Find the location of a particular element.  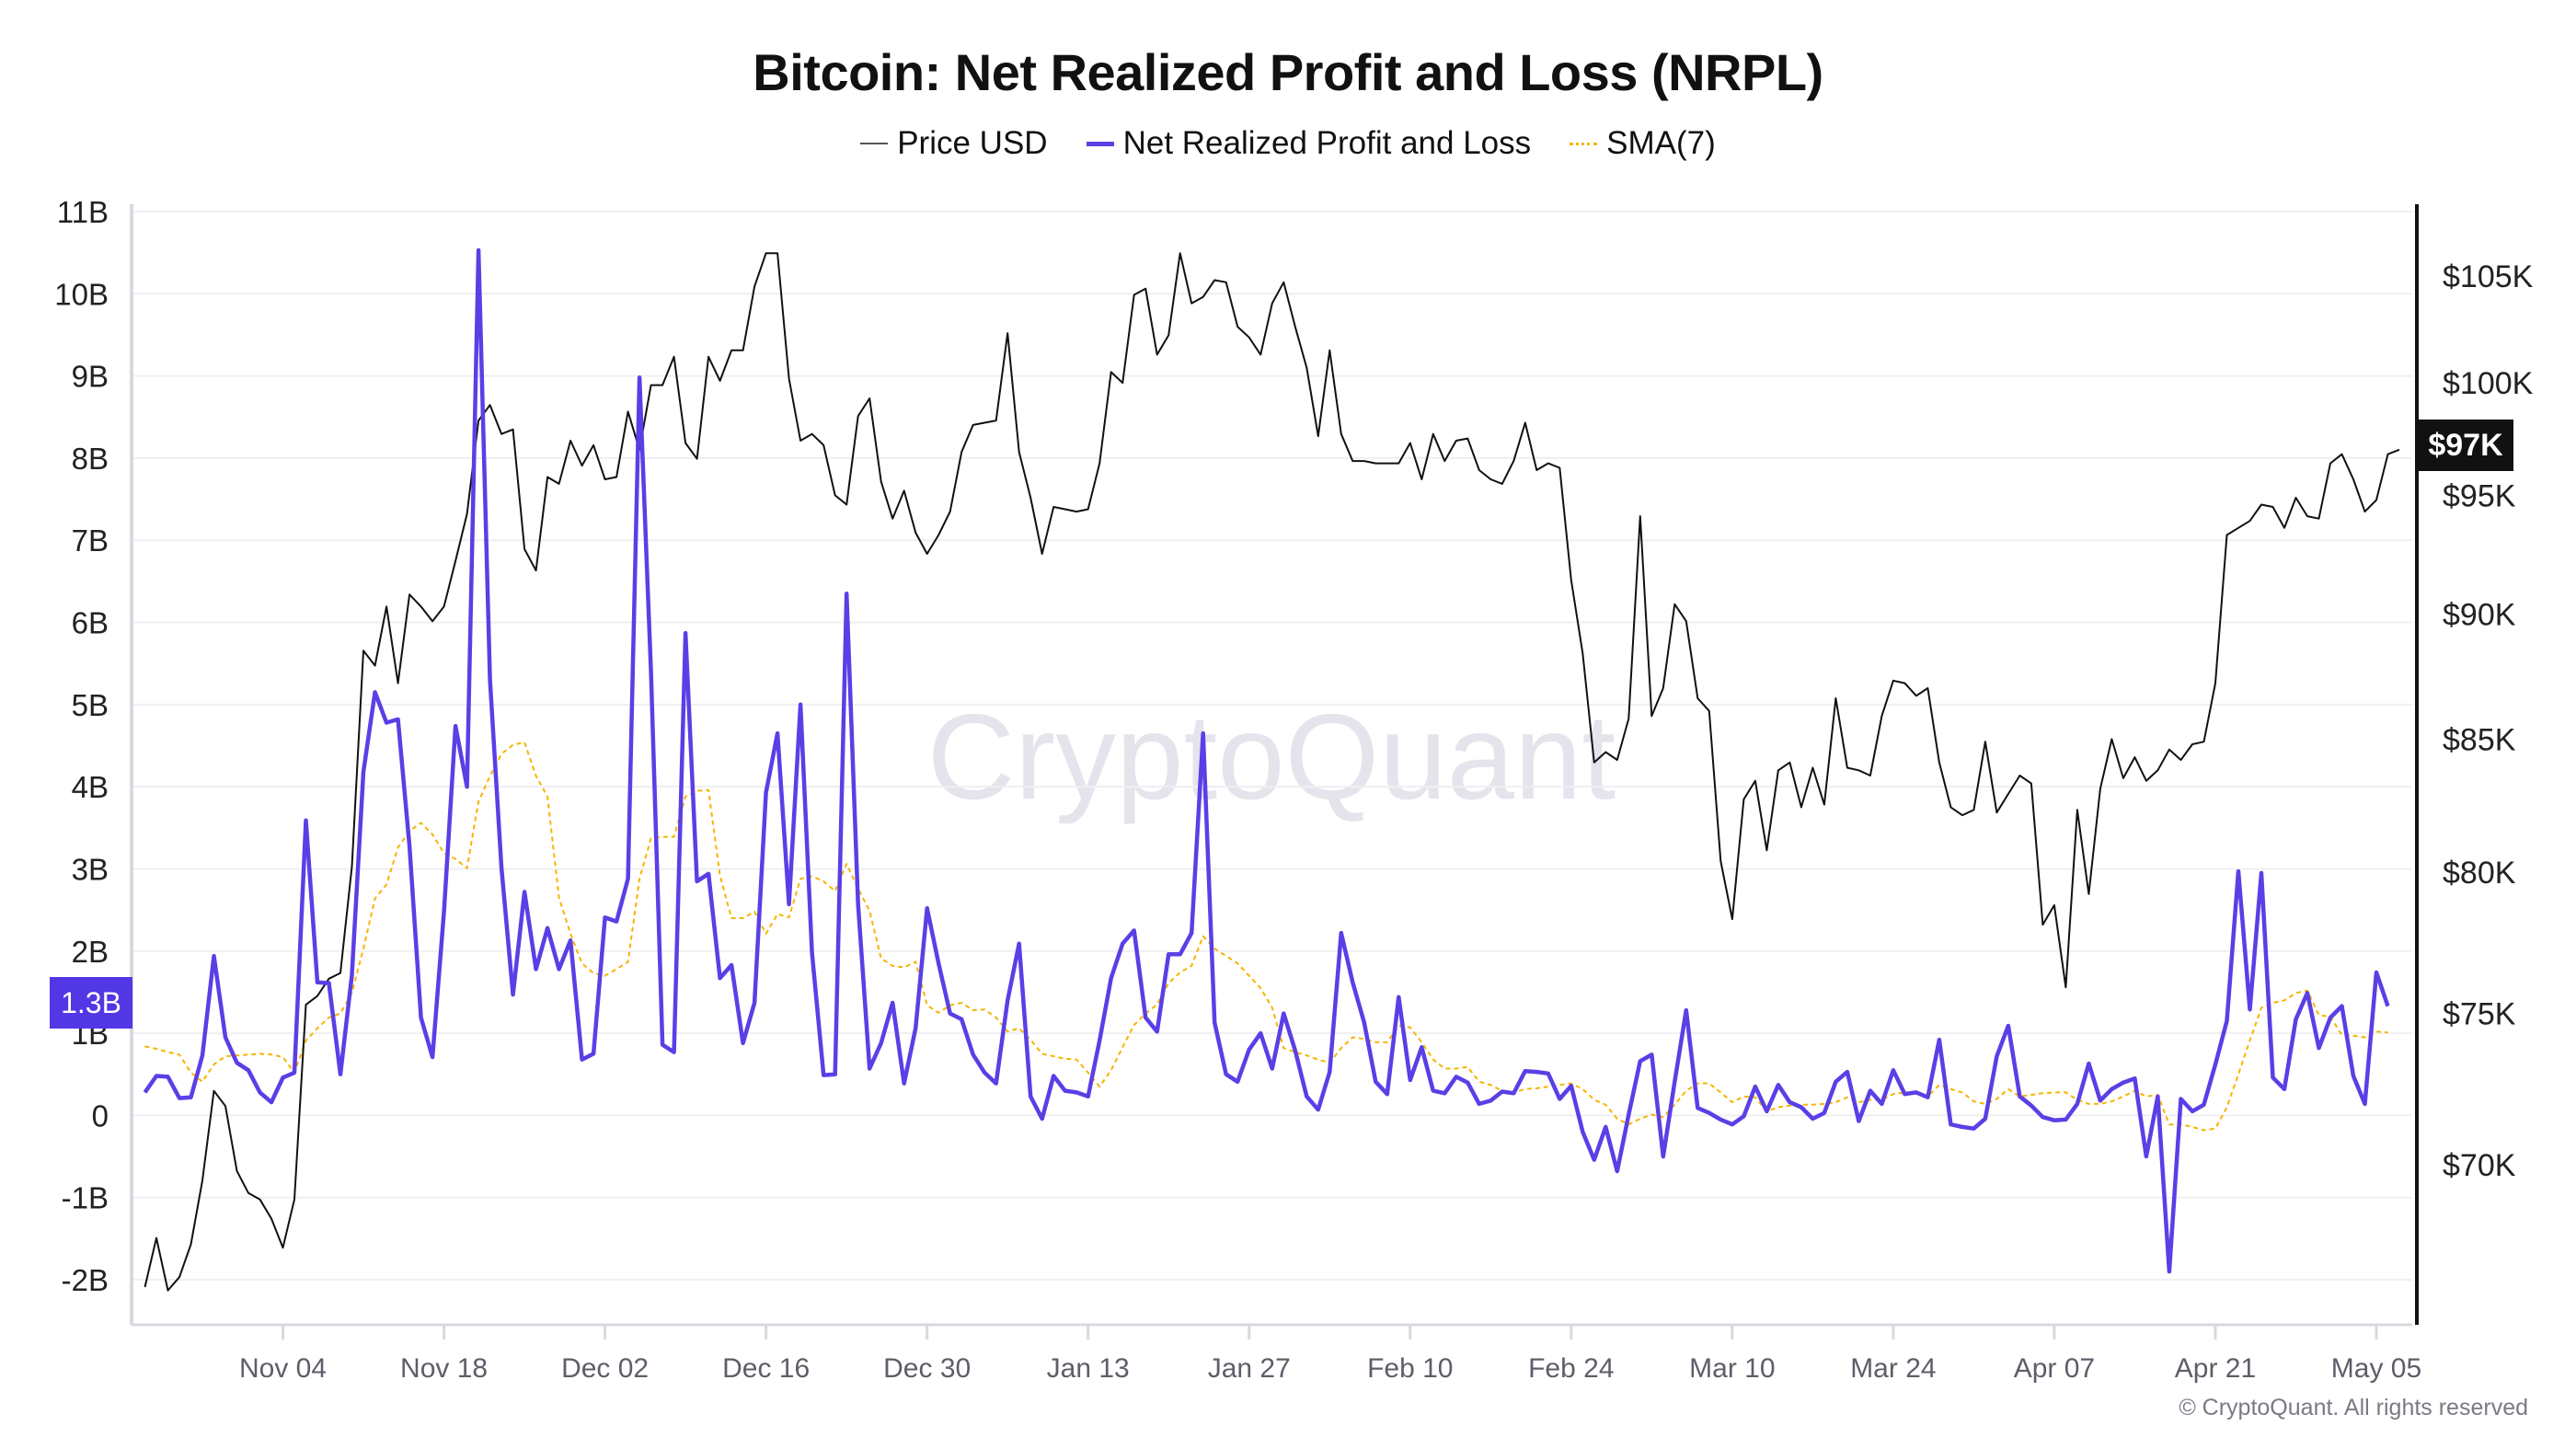

x-axis-tick-label: Mar 24 is located at coordinates (1893, 1368).